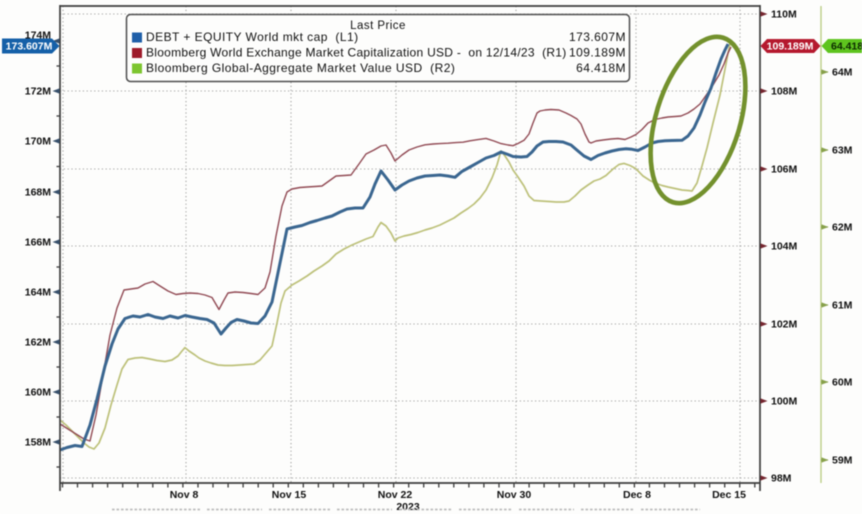  What do you see at coordinates (38, 293) in the screenshot?
I see `svg-text: 164M` at bounding box center [38, 293].